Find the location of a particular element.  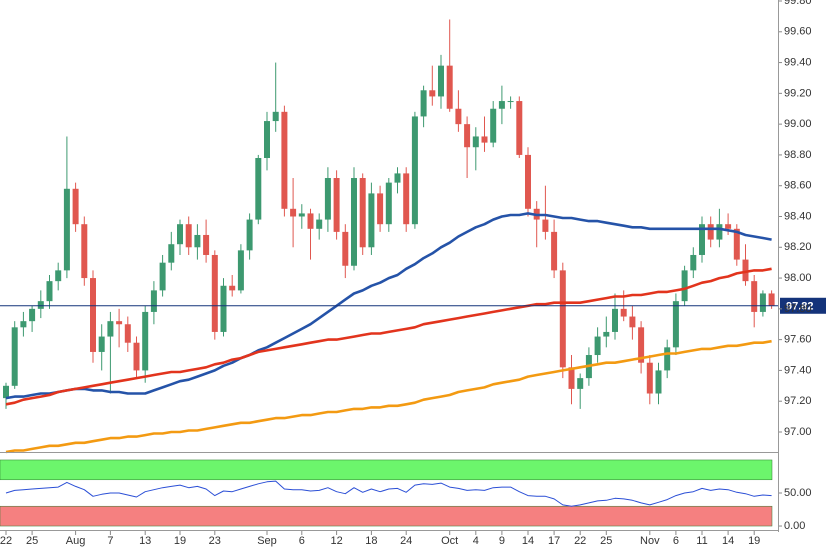

y-tick-label: 98.80 is located at coordinates (798, 155).